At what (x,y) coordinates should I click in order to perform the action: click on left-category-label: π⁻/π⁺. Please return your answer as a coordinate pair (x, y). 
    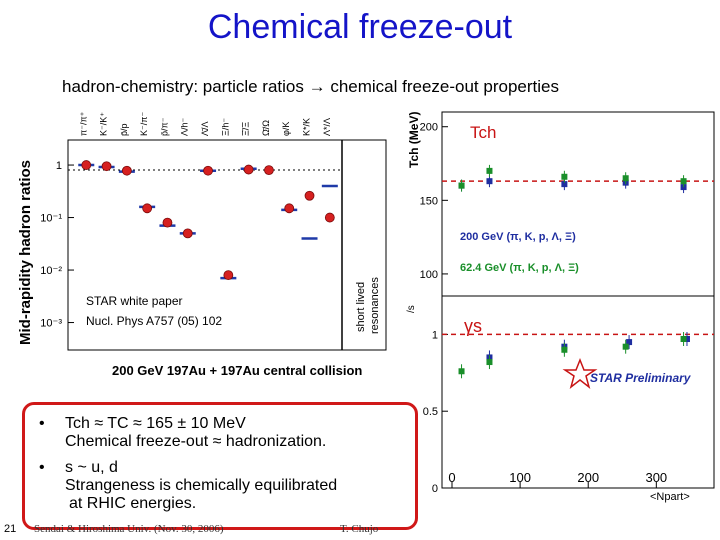
    Looking at the image, I should click on (83, 123).